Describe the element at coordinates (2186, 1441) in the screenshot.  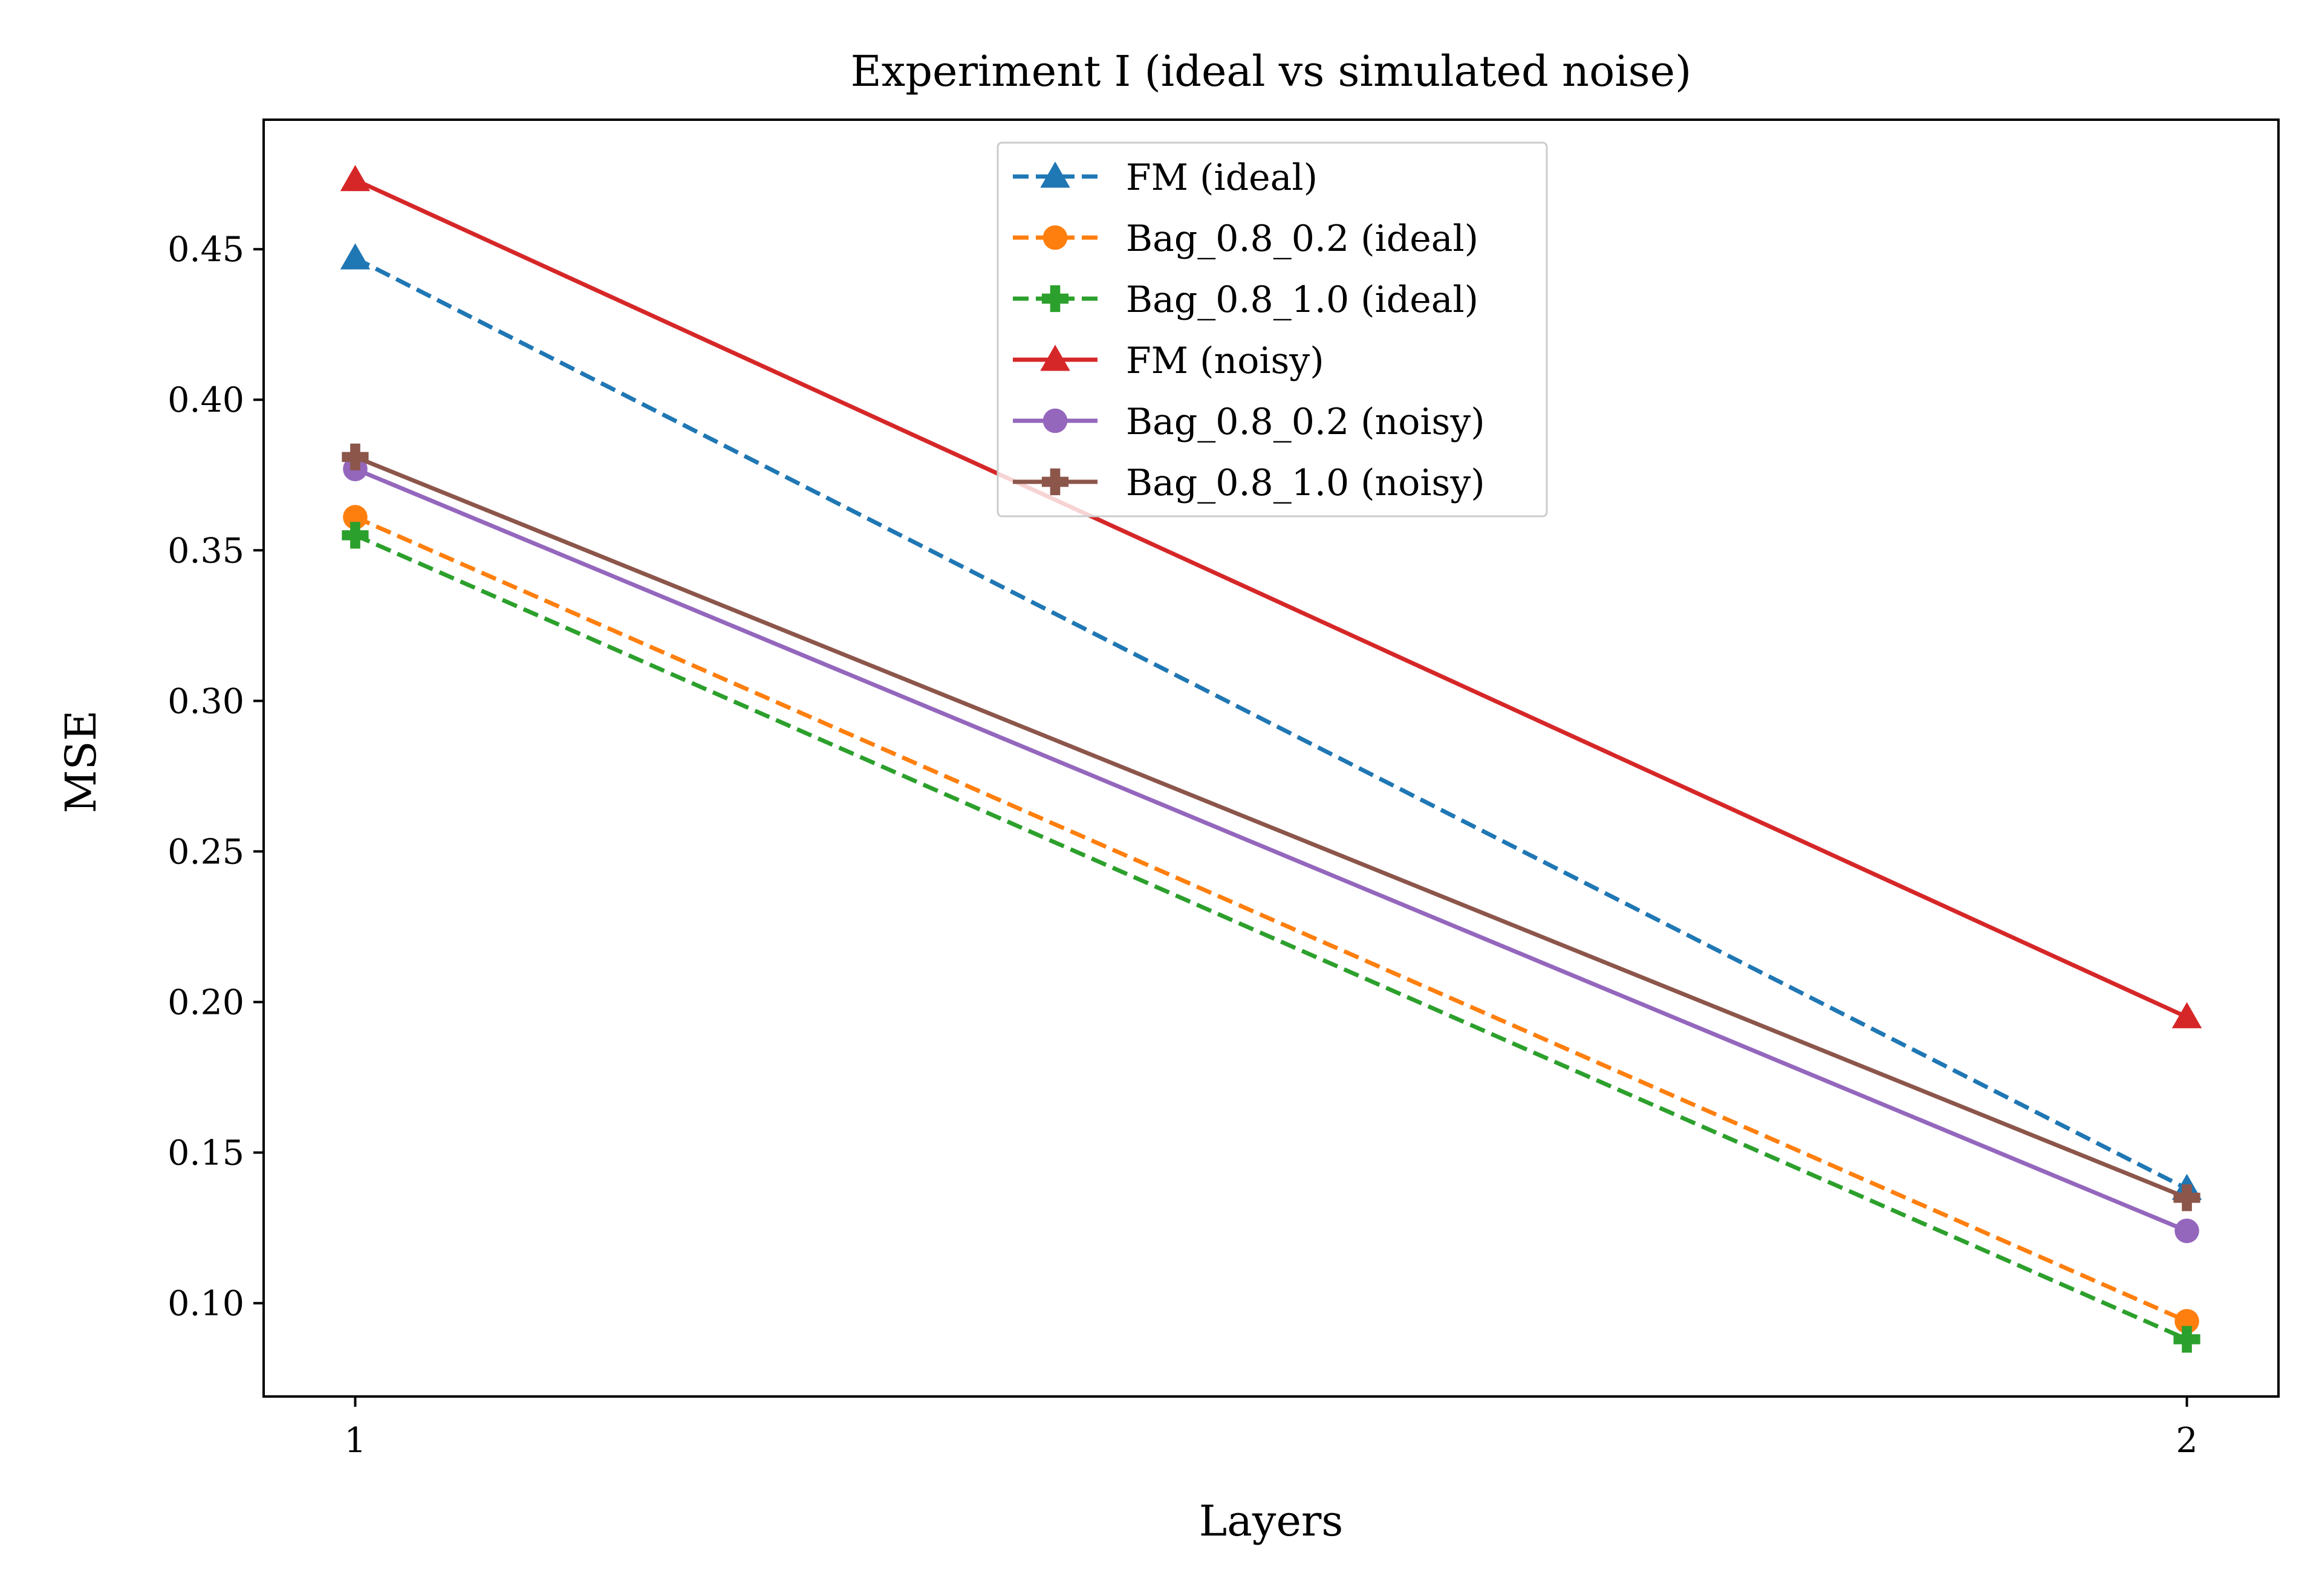
I see `x-tick-label: 2` at that location.